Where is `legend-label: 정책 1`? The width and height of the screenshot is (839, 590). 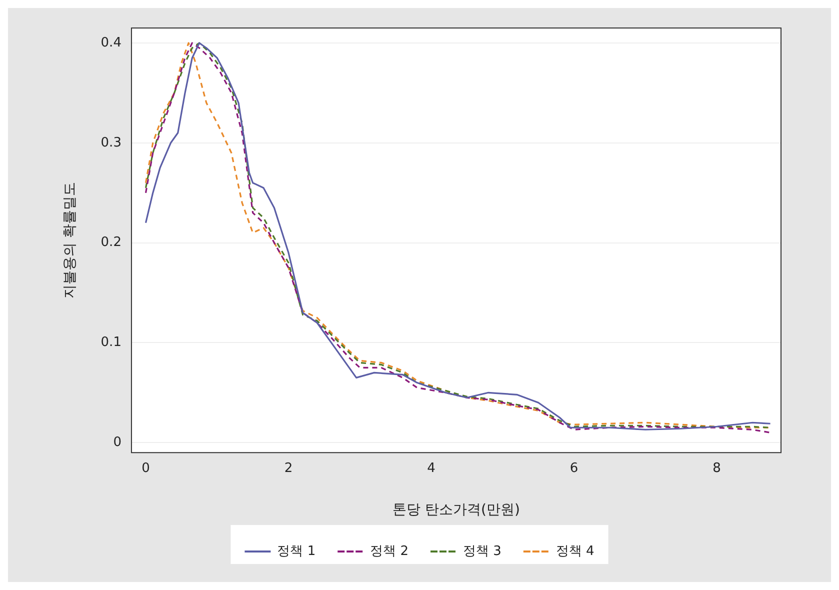 legend-label: 정책 1 is located at coordinates (296, 551).